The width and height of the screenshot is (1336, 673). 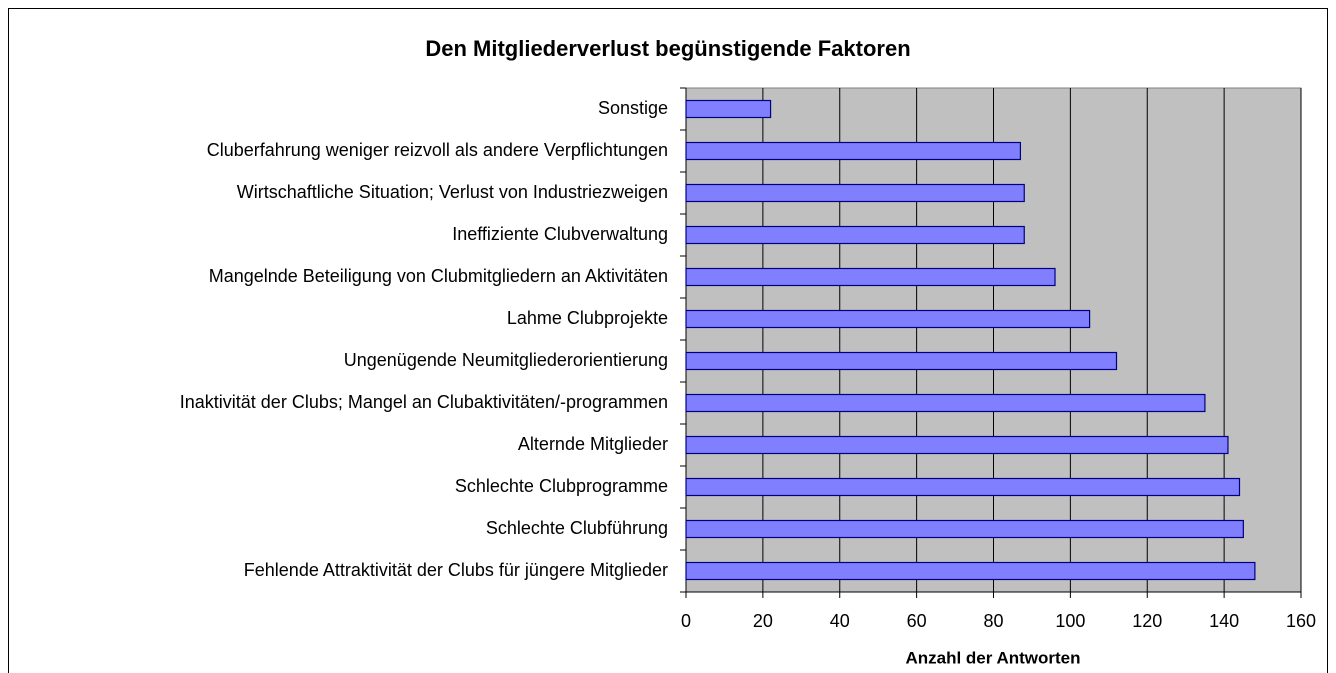 I want to click on y-tick-label: Lahme Clubprojekte, so click(x=587, y=318).